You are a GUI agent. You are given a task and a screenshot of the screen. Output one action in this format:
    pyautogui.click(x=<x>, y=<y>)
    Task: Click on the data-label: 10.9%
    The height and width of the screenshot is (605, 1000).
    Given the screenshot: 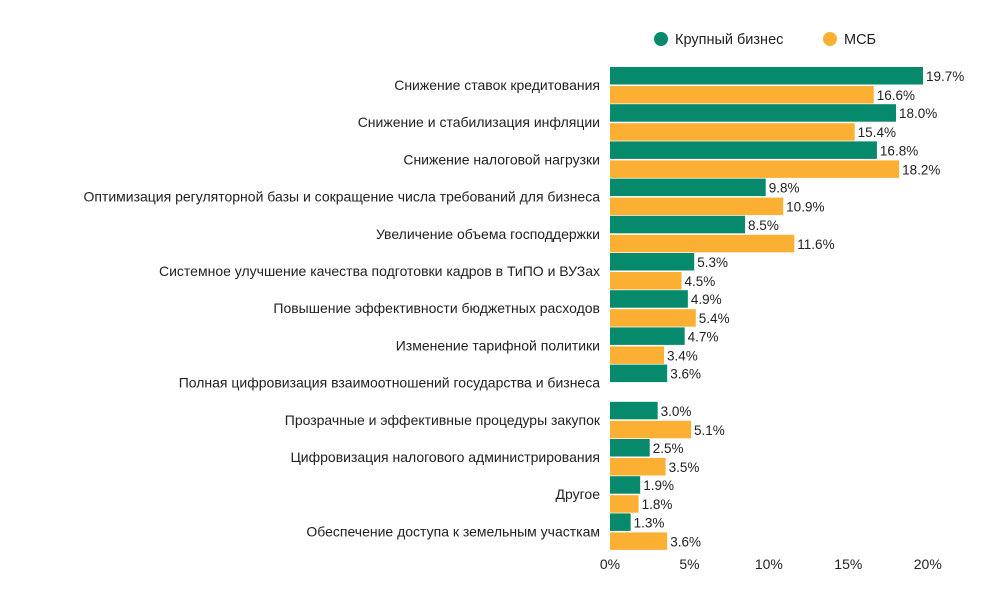 What is the action you would take?
    pyautogui.click(x=805, y=207)
    